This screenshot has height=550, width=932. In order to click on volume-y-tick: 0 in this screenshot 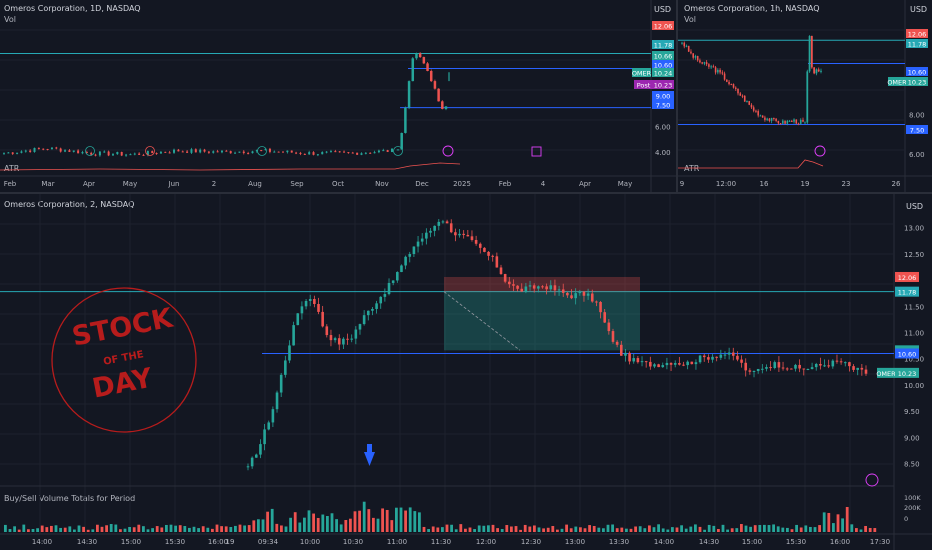, I will do `click(906, 519)`.